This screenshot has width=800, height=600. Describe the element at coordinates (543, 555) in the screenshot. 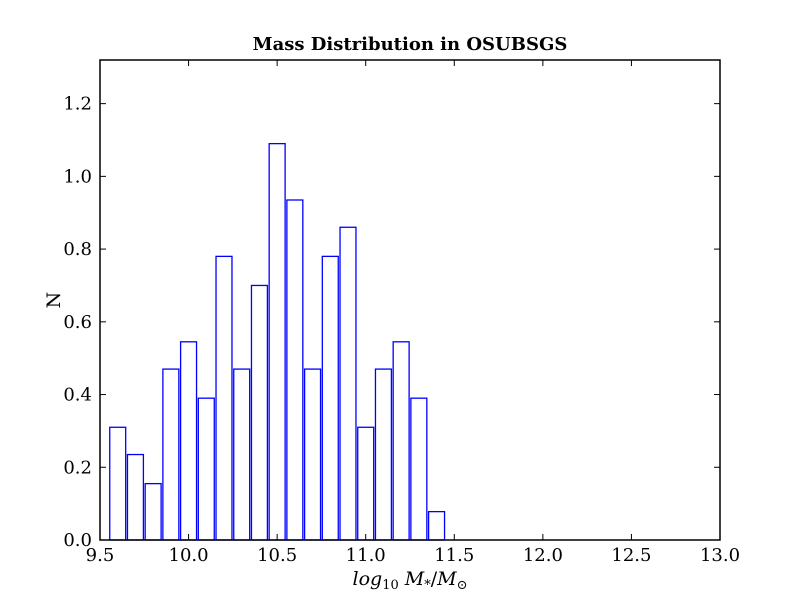

I see `x-tick-label-5: 12.0` at that location.